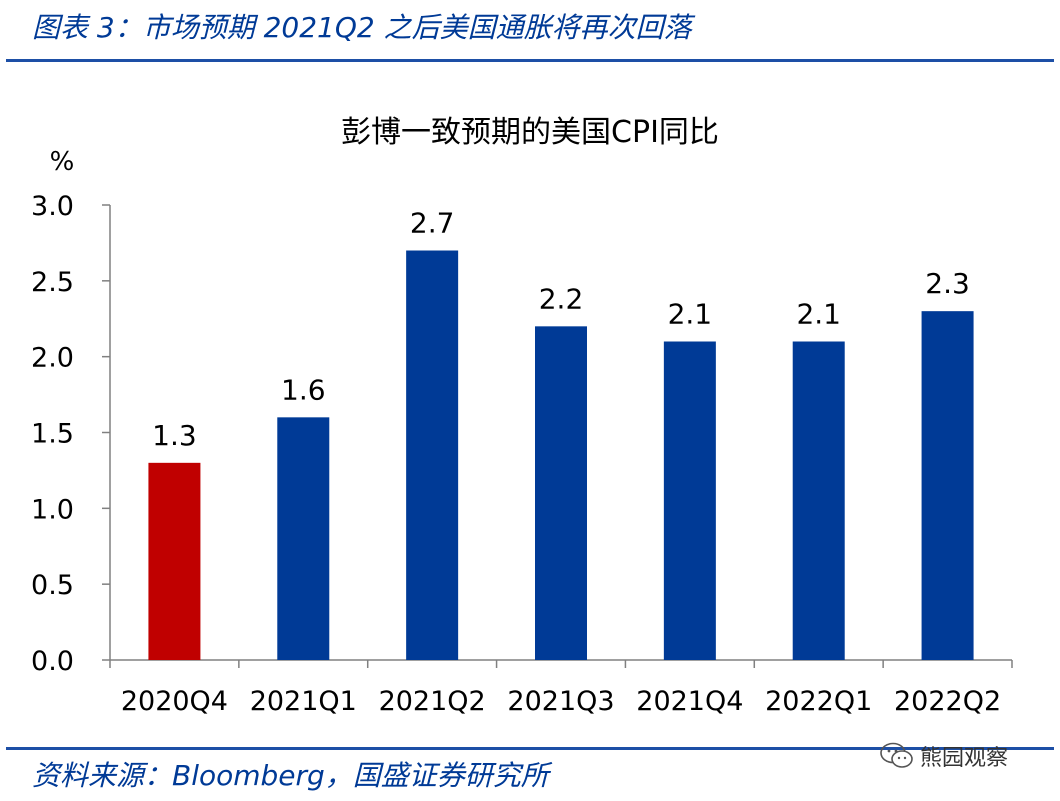  Describe the element at coordinates (896, 755) in the screenshot. I see `wechat-icon` at that location.